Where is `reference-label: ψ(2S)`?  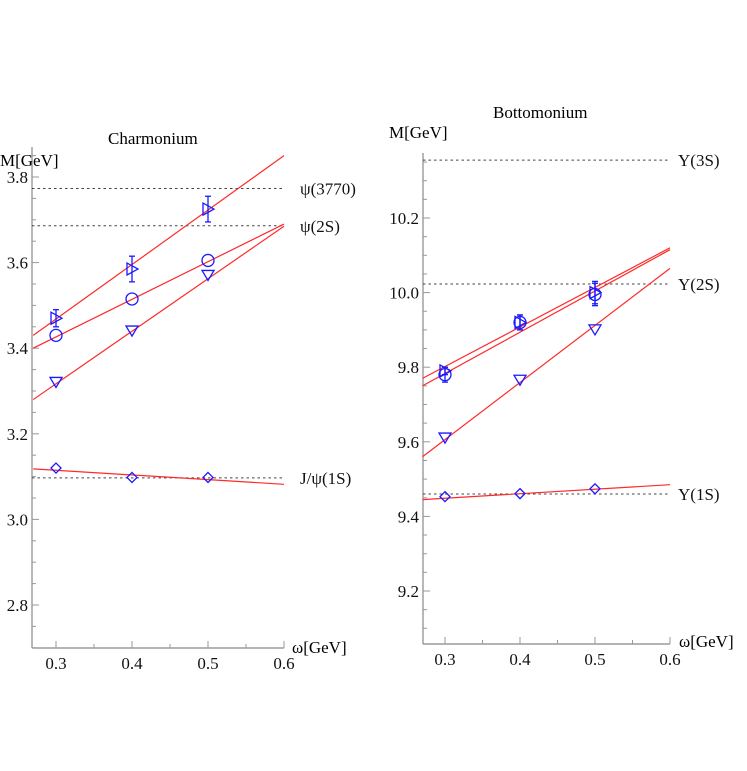 reference-label: ψ(2S) is located at coordinates (320, 226).